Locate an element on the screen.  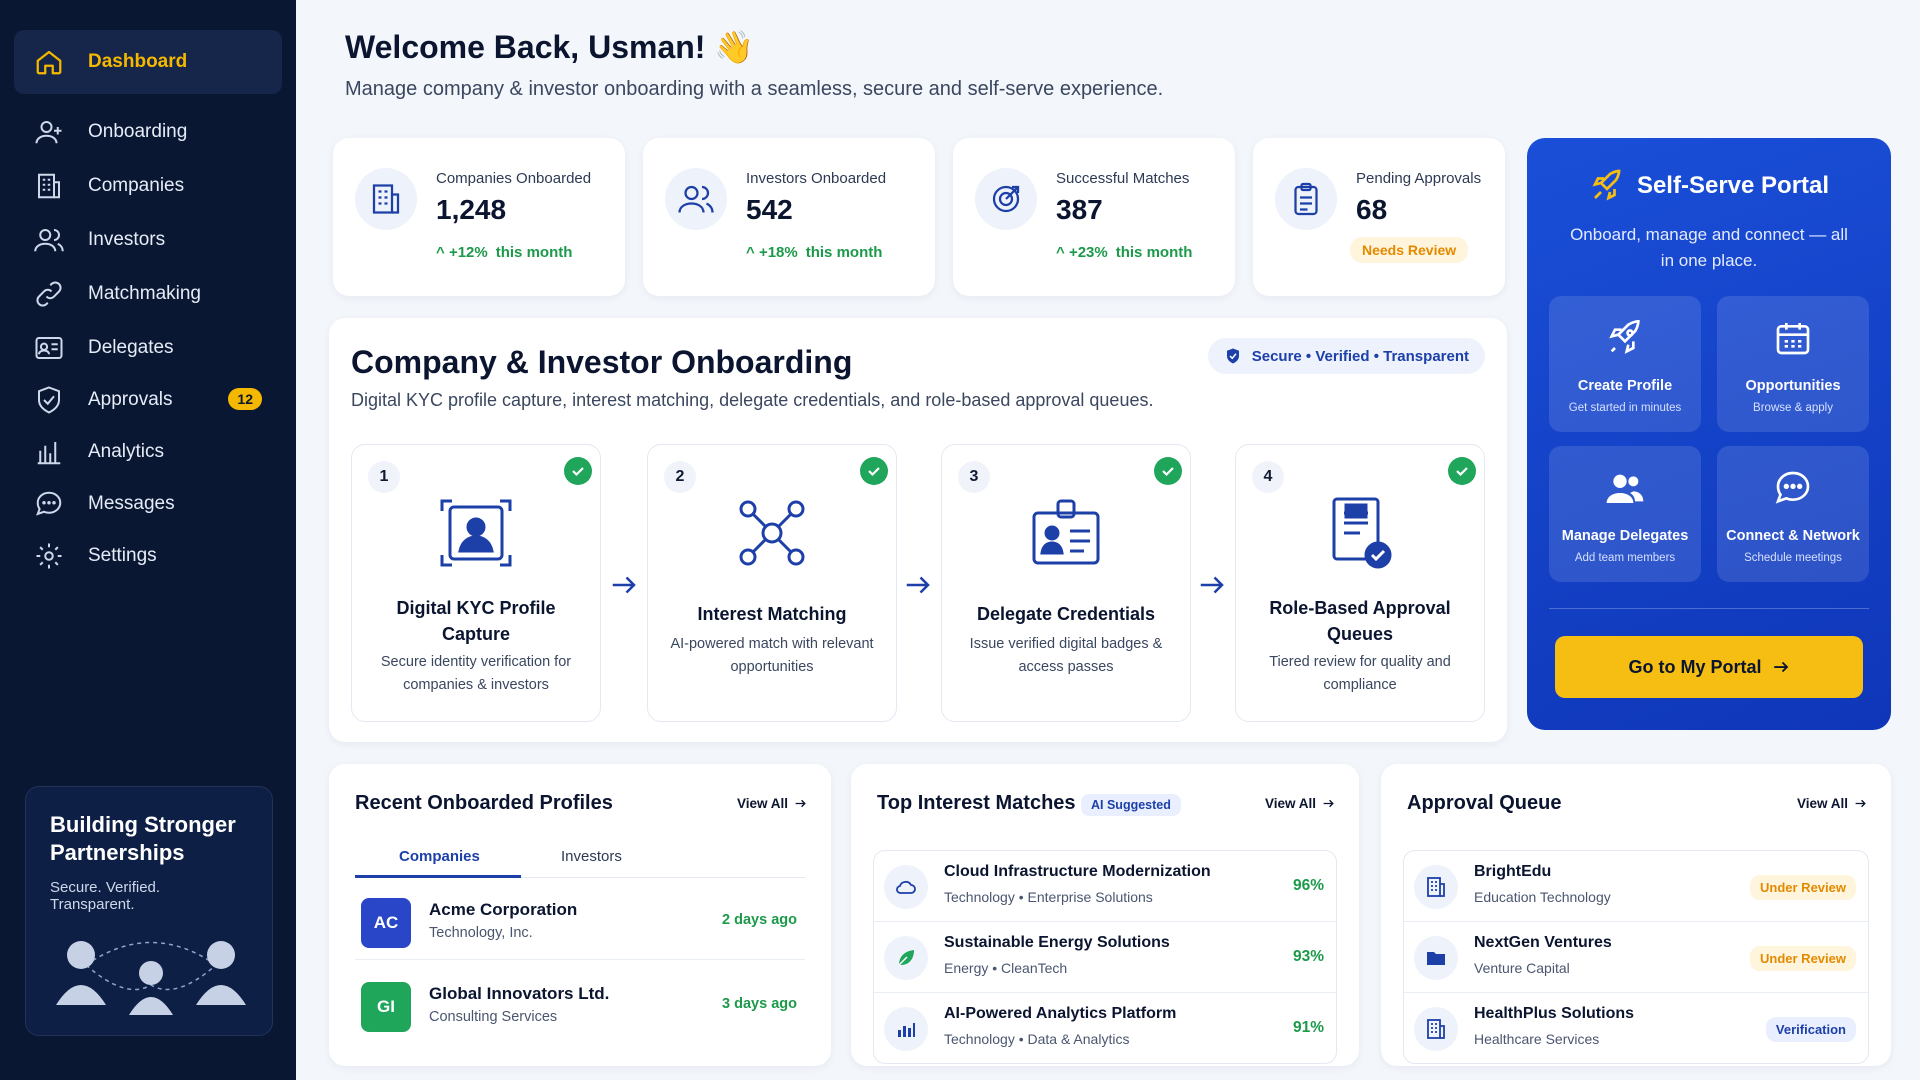
page-title: Welcome Back, Usman! 👋 is located at coordinates (550, 47).